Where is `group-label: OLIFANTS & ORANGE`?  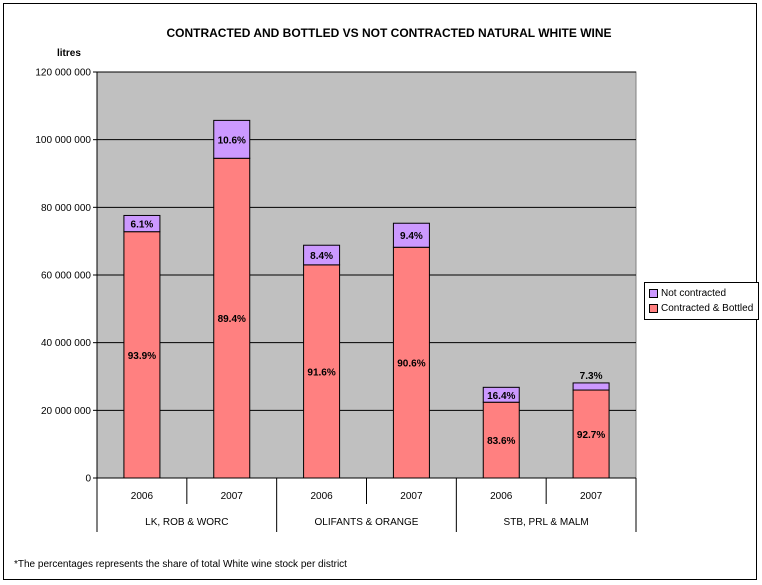
group-label: OLIFANTS & ORANGE is located at coordinates (367, 522).